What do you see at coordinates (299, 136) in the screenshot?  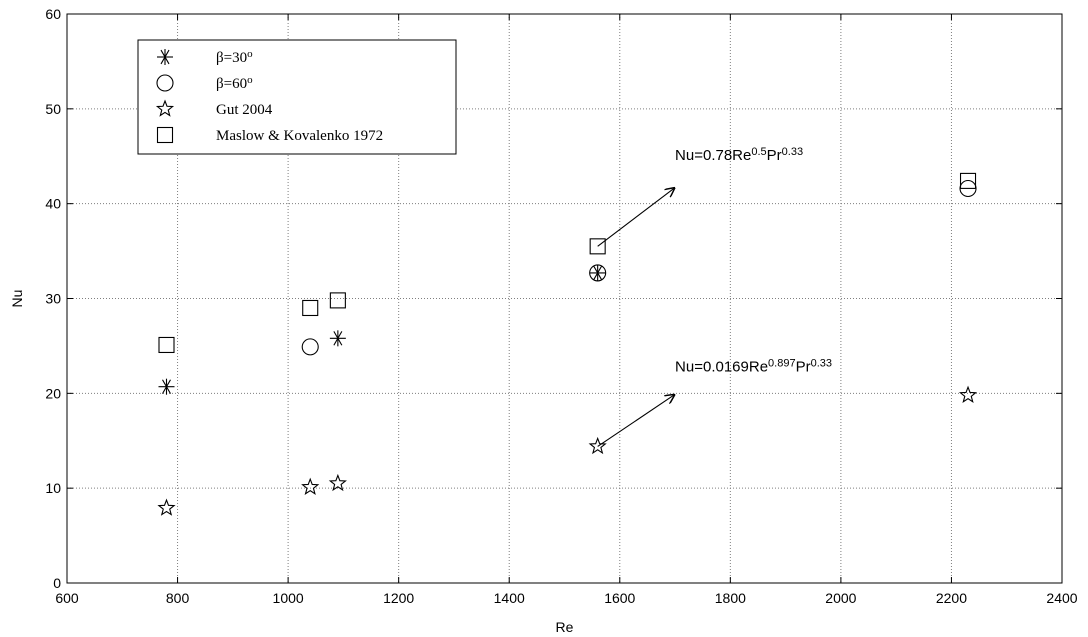 I see `legend-entry-4: Maslow & Kovalenko 1972` at bounding box center [299, 136].